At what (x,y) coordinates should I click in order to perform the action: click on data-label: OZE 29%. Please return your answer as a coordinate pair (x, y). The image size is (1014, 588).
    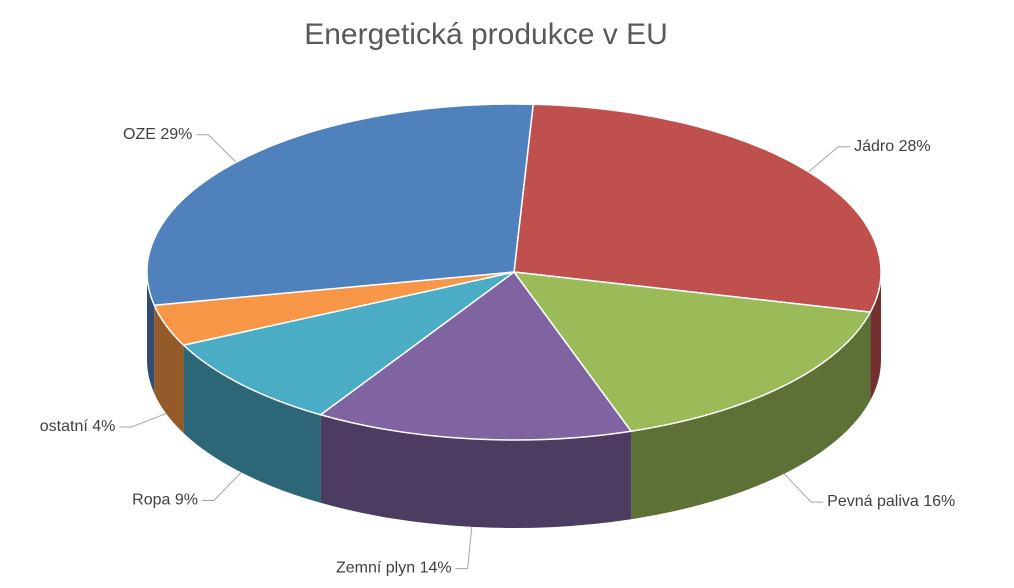
    Looking at the image, I should click on (157, 134).